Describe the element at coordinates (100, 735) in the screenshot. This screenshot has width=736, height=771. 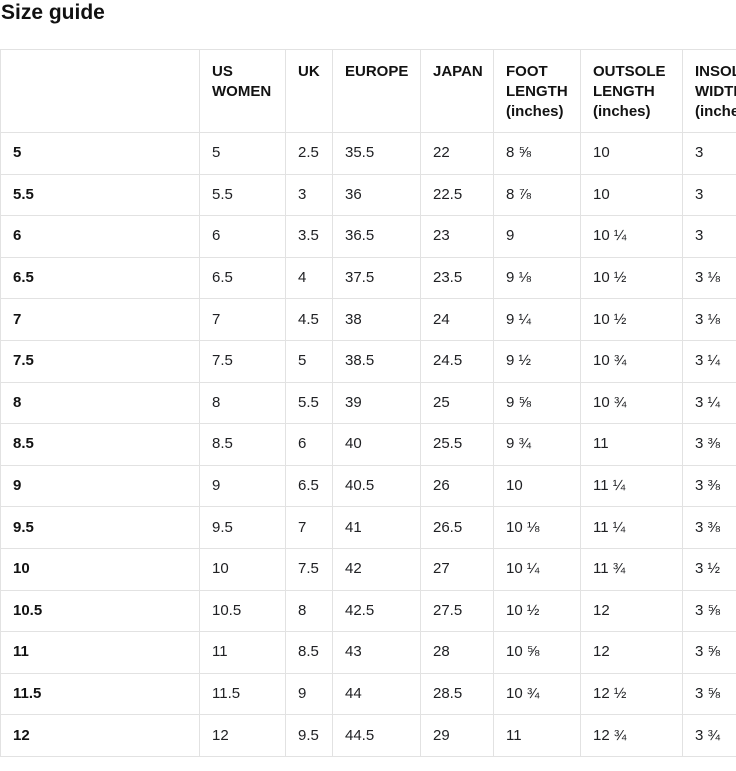
I see `size-label-cell: 12` at that location.